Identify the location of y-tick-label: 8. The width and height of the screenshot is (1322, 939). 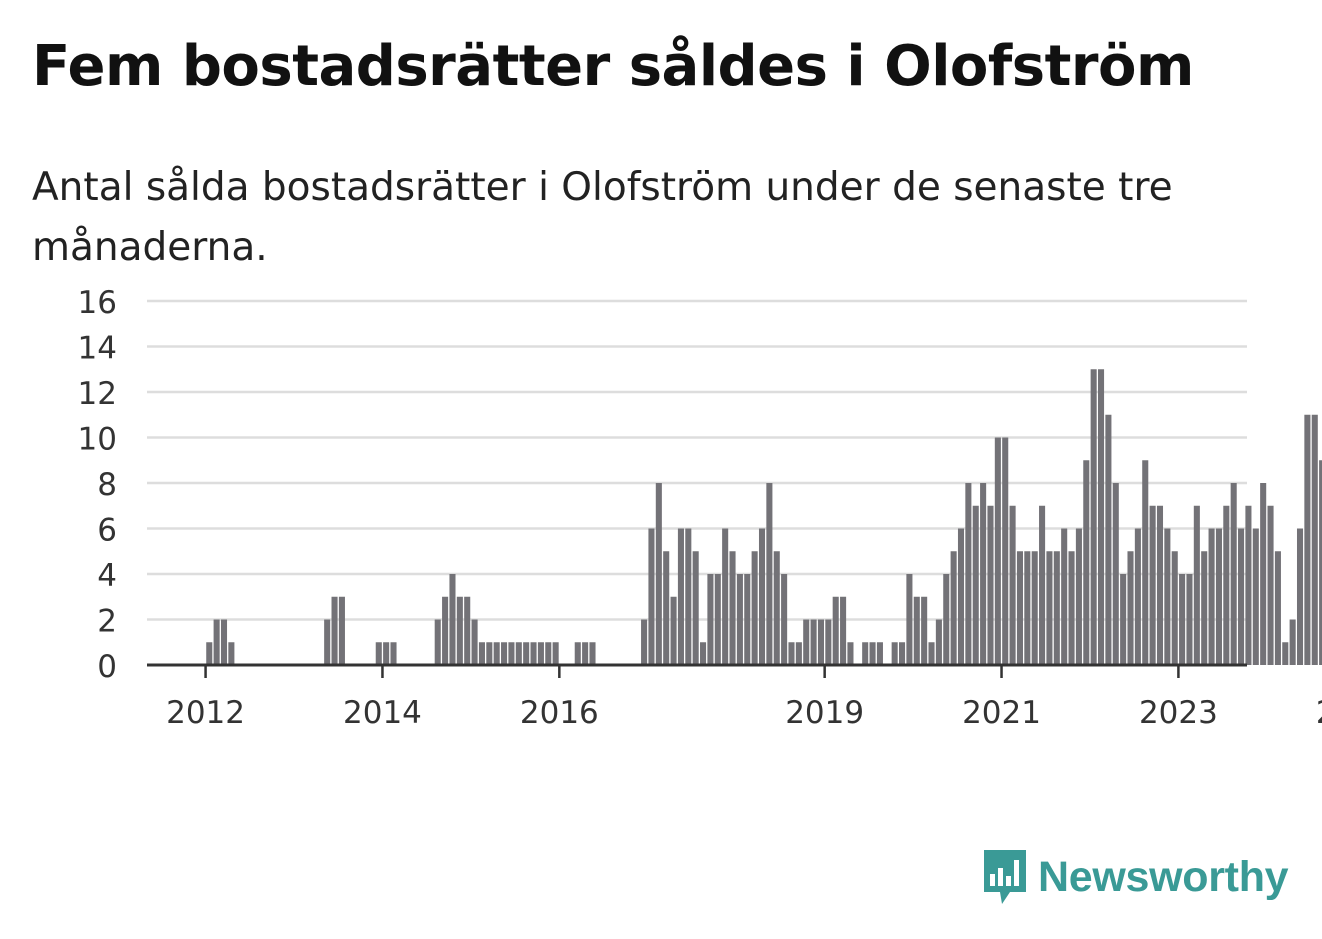
(107, 485).